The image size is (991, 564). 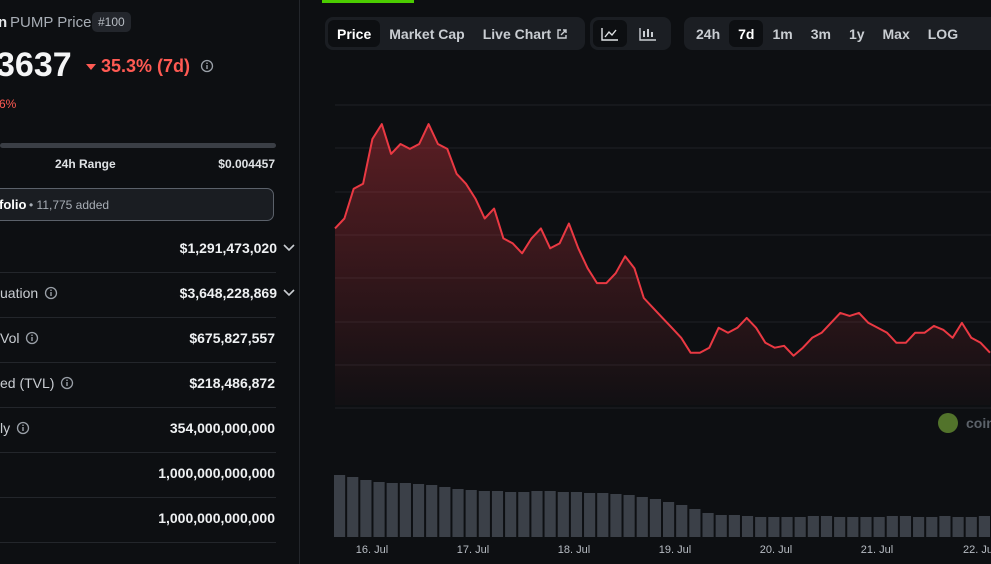 What do you see at coordinates (426, 33) in the screenshot?
I see `chart-tab: Market Cap` at bounding box center [426, 33].